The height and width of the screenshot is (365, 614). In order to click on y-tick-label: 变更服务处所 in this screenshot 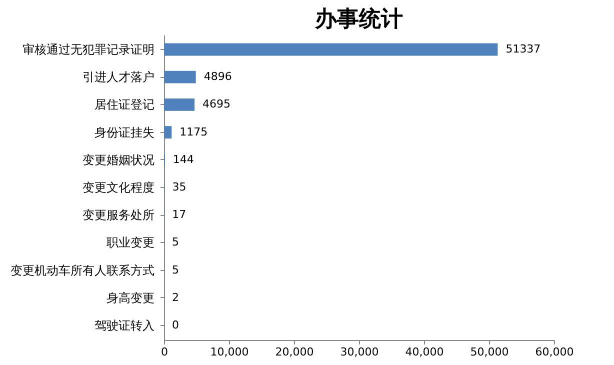, I will do `click(118, 215)`.